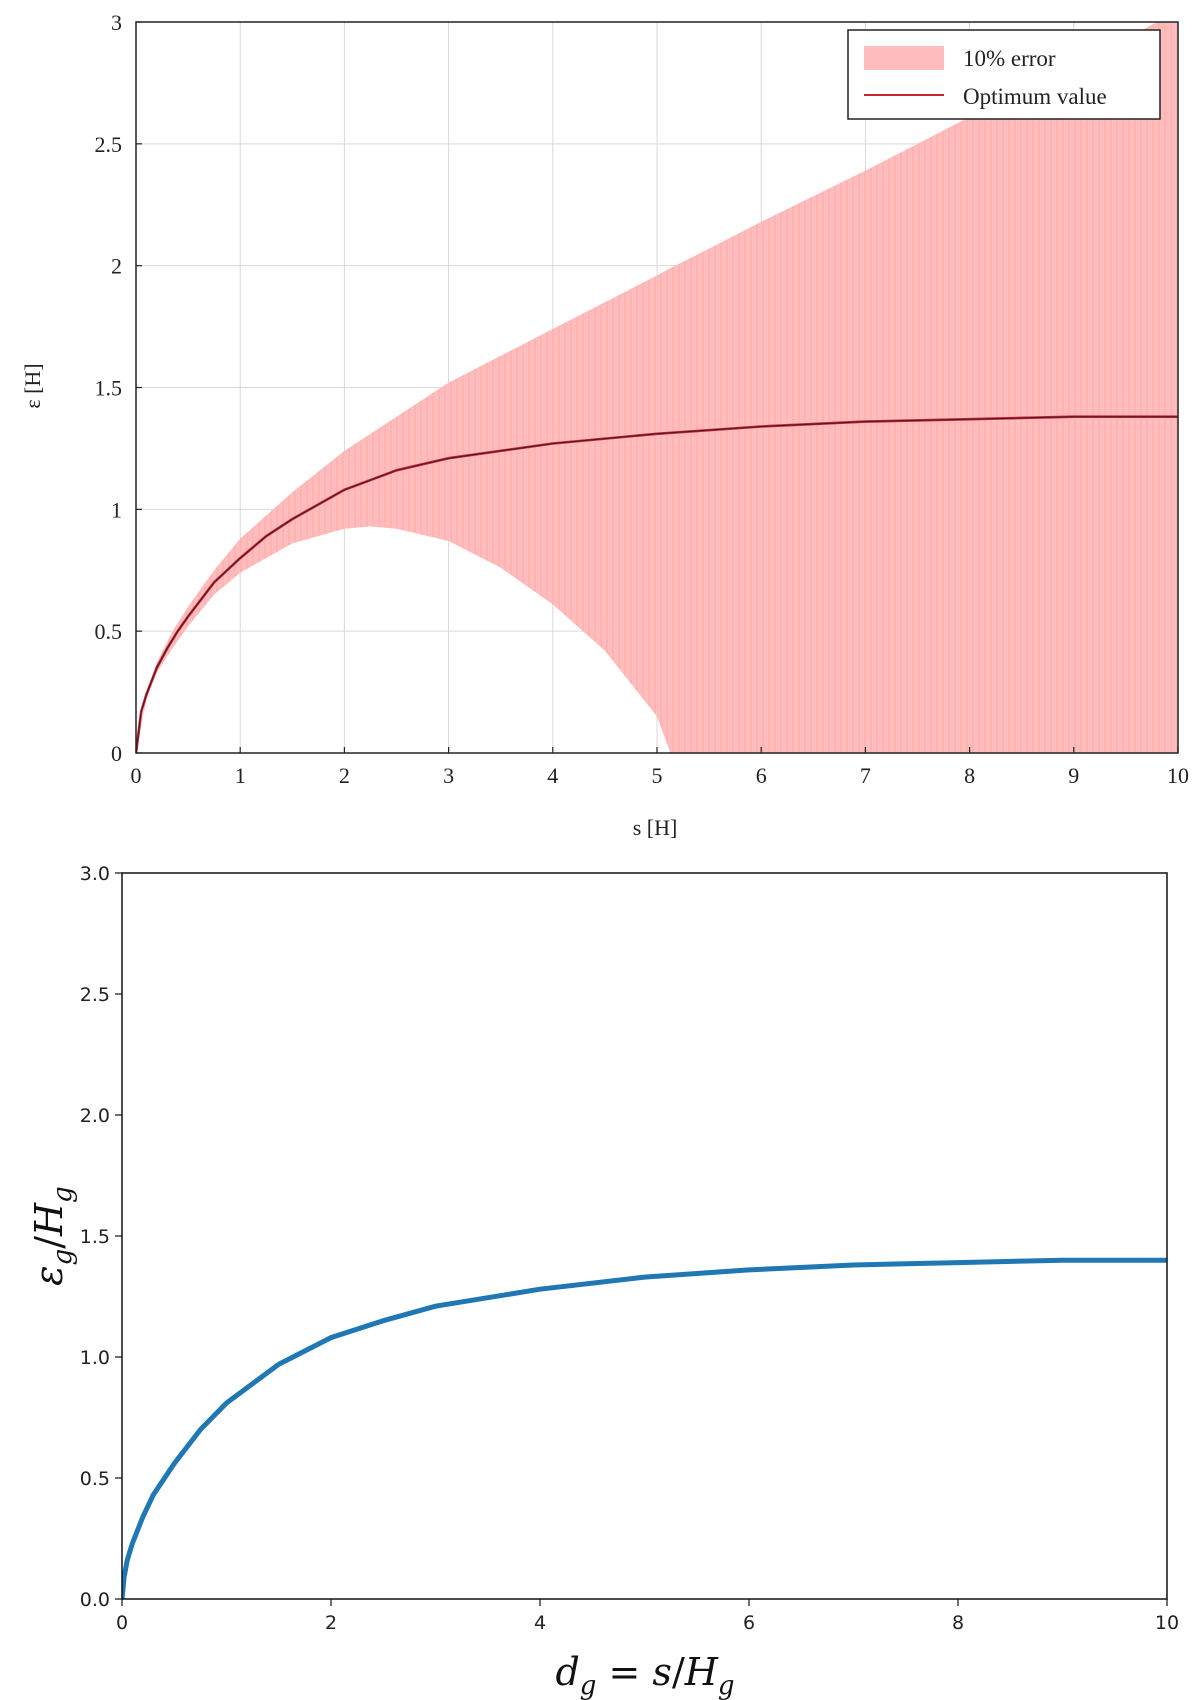  What do you see at coordinates (116, 266) in the screenshot?
I see `top-y-tick-label: 2` at bounding box center [116, 266].